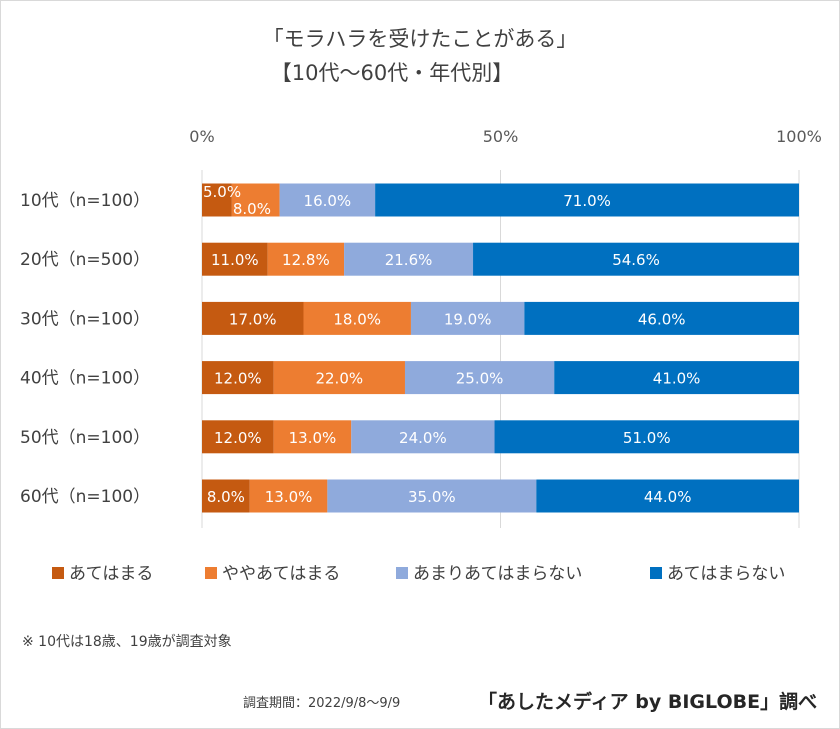 This screenshot has height=729, width=840. What do you see at coordinates (726, 574) in the screenshot?
I see `legend-label: あてはまらない` at bounding box center [726, 574].